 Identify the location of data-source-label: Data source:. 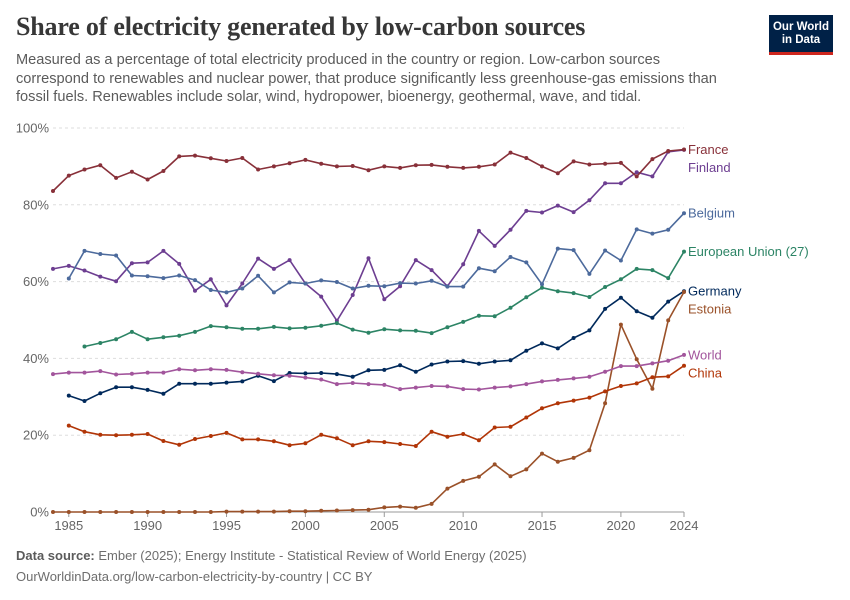
(55, 555).